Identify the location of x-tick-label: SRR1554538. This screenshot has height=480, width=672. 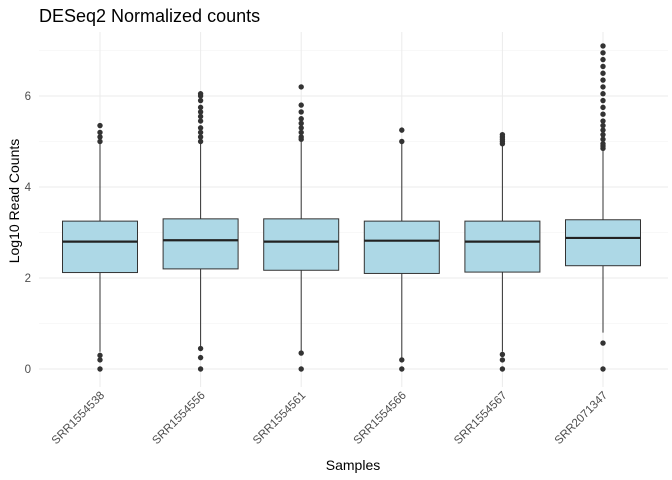
(78, 418).